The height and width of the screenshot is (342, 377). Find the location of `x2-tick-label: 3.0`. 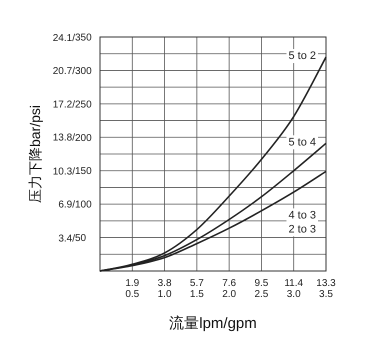

x2-tick-label: 3.0 is located at coordinates (294, 294).